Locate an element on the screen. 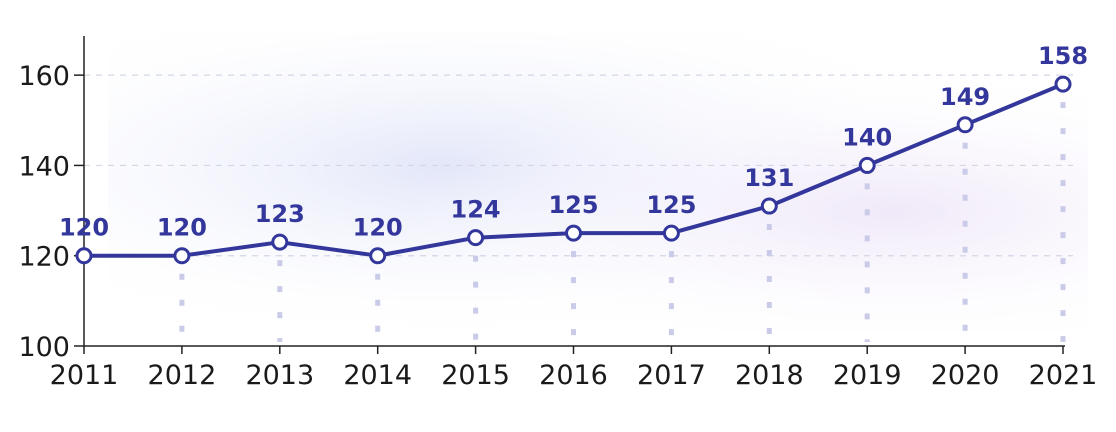 The image size is (1116, 432). data-label: 131 is located at coordinates (769, 178).